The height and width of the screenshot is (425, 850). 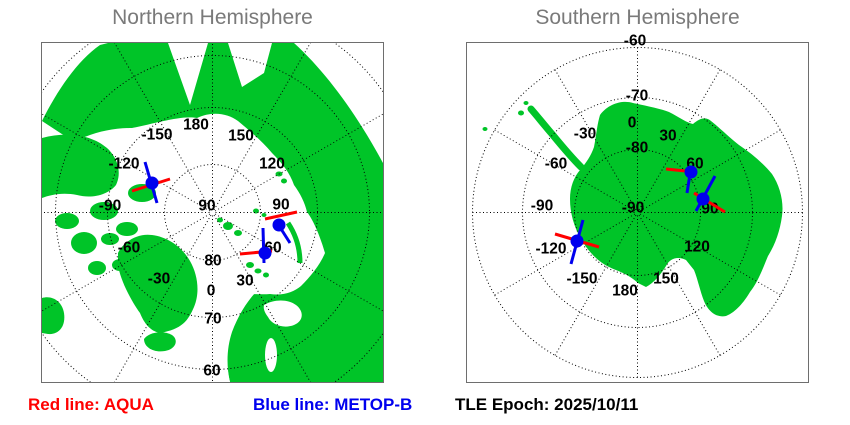 I want to click on antarctic-islands, so click(x=505, y=116).